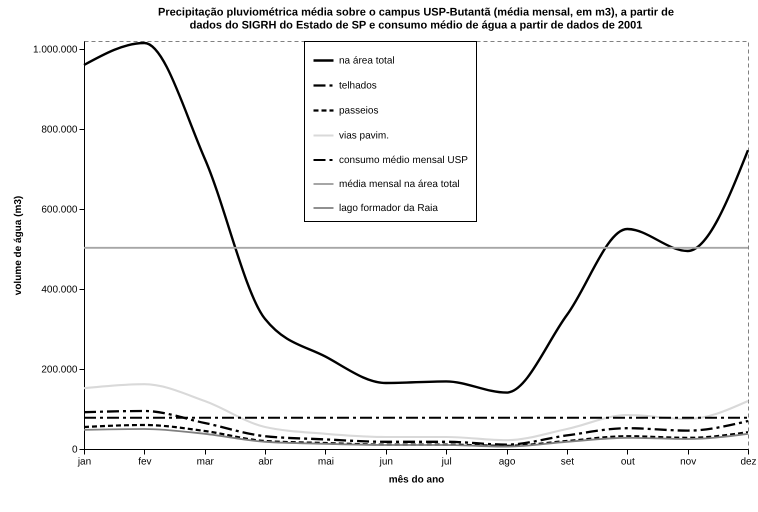 This screenshot has height=512, width=758. I want to click on legend-label: média mensal na área total, so click(399, 184).